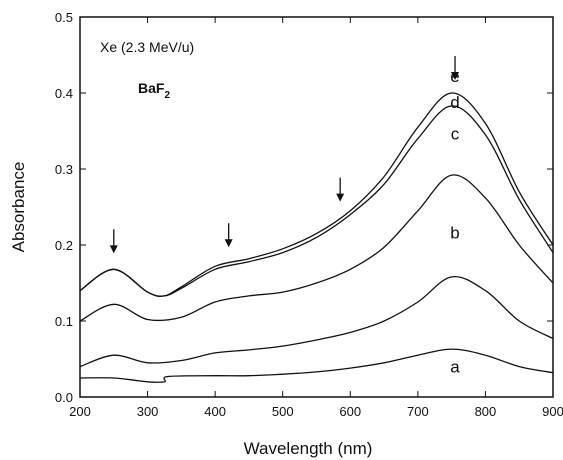 This screenshot has height=460, width=563. I want to click on x-tick-label: 900, so click(552, 411).